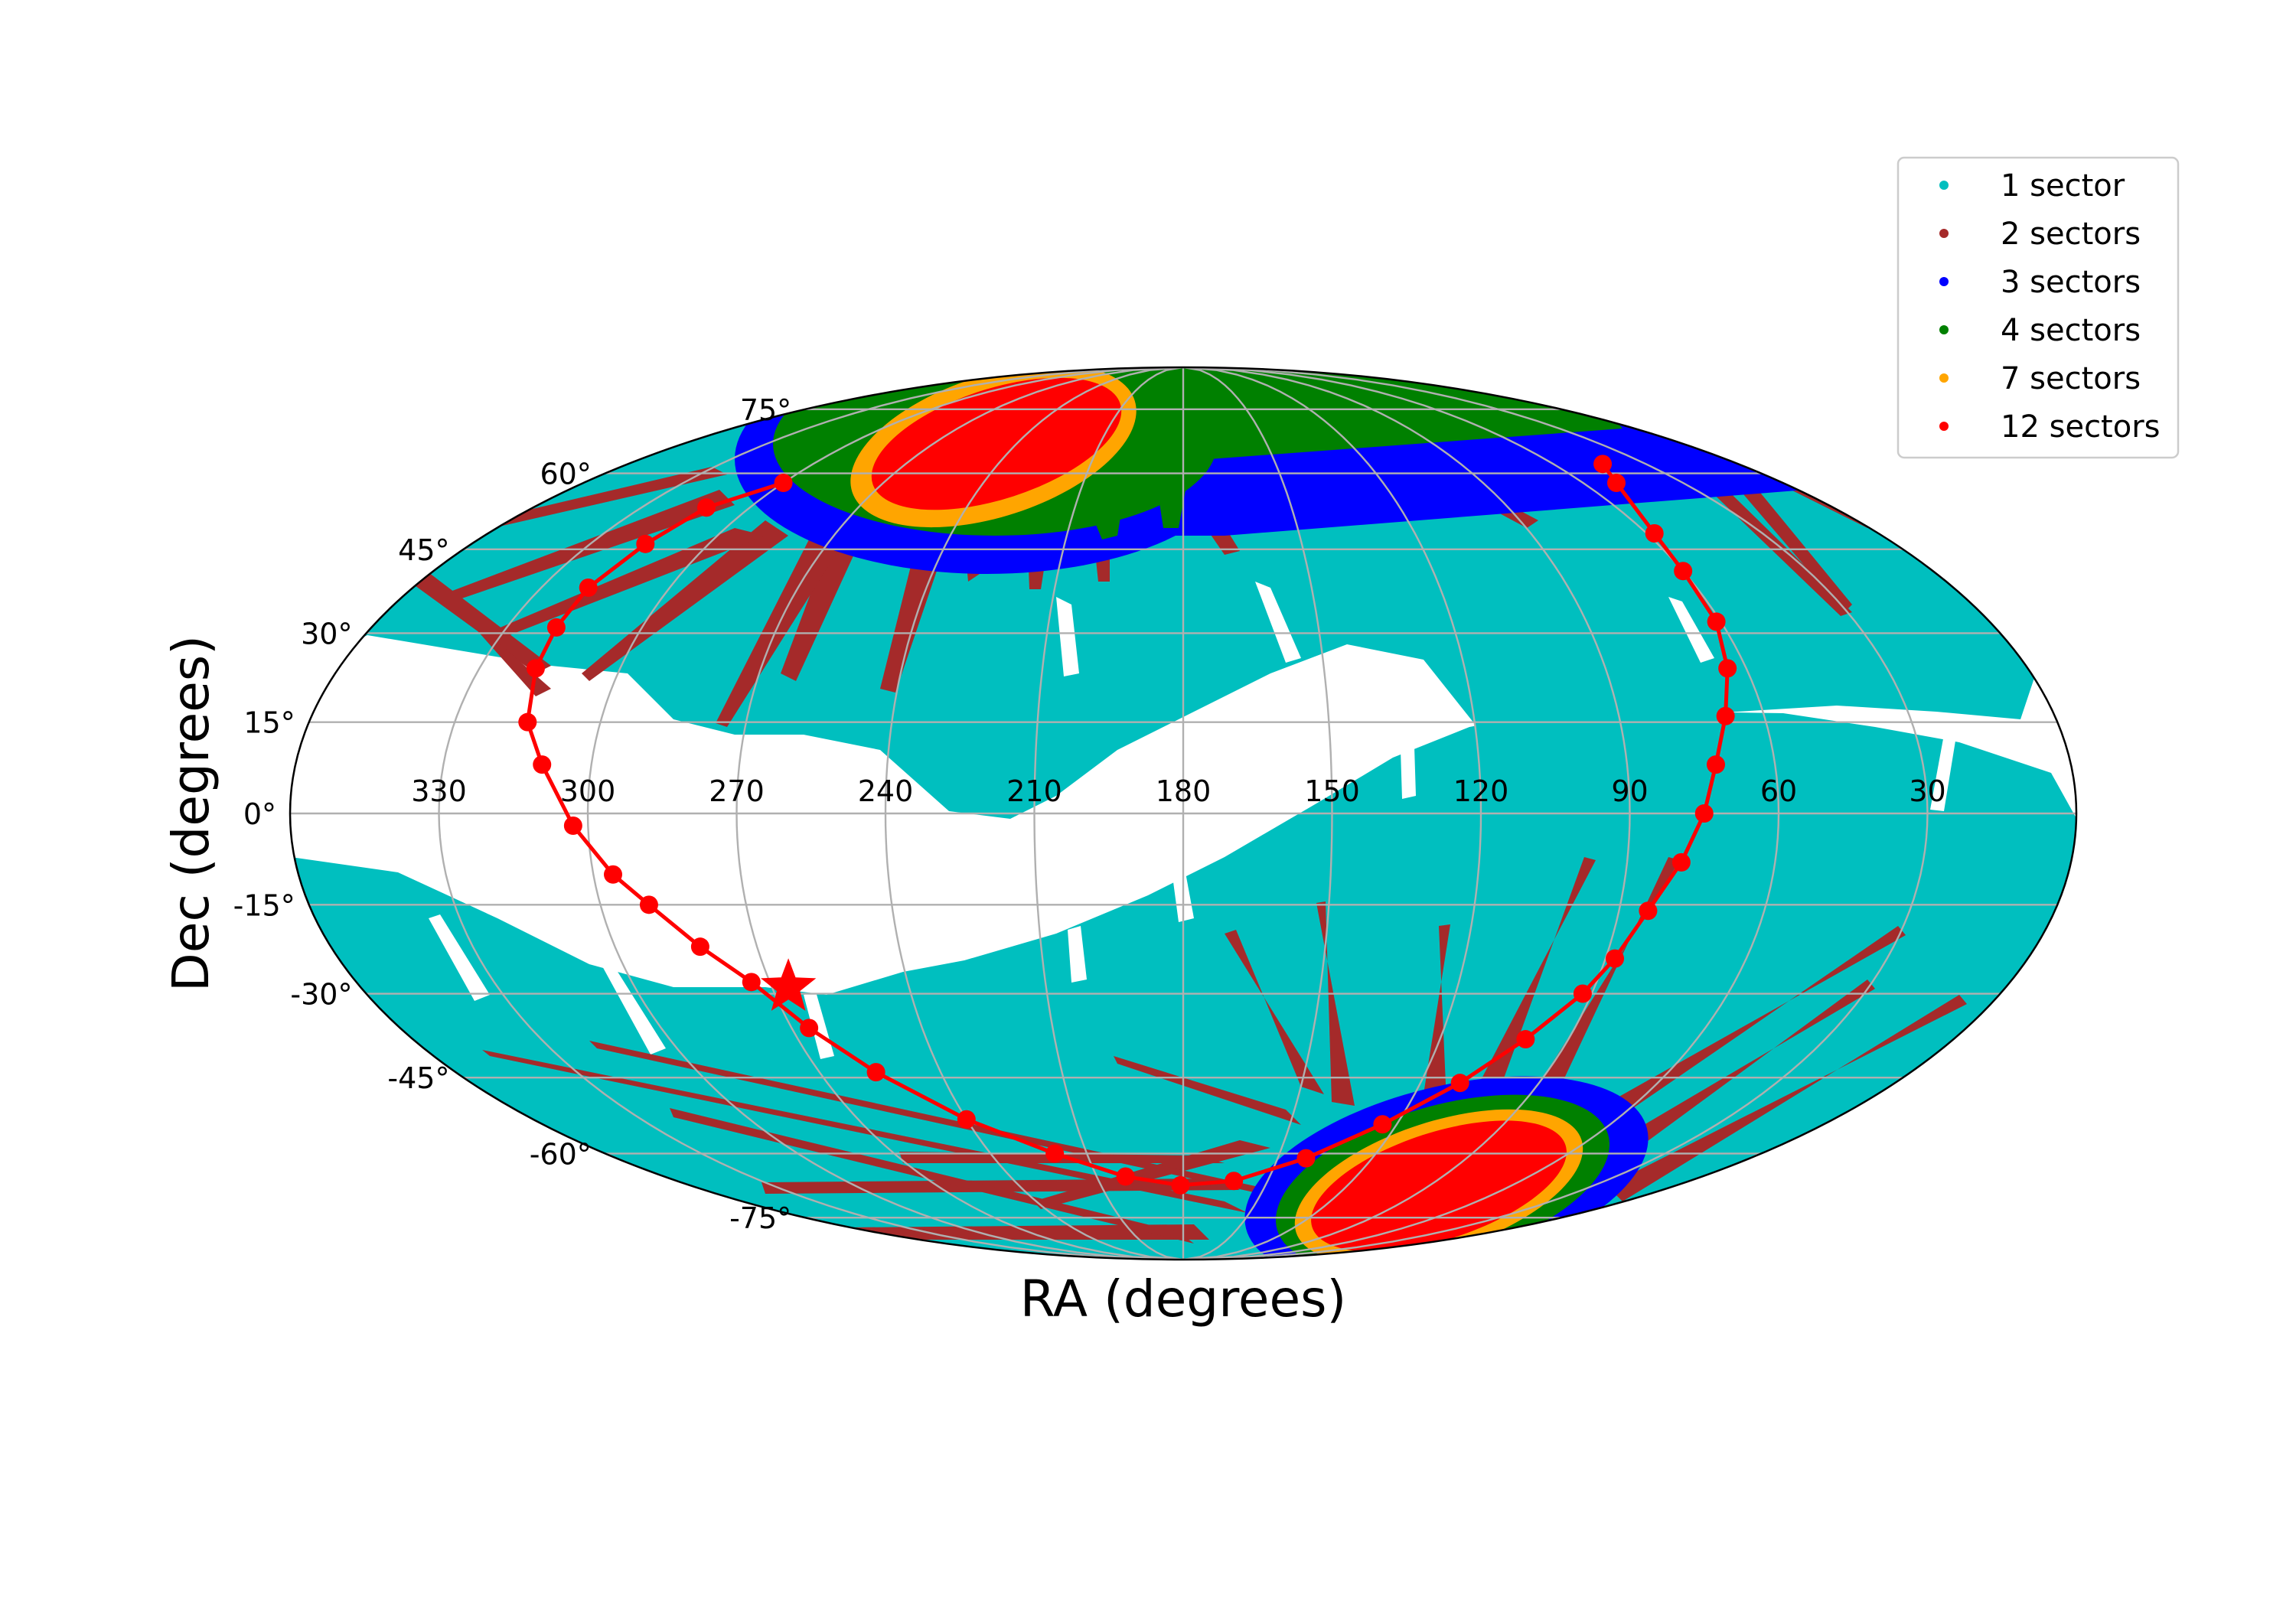  Describe the element at coordinates (561, 1154) in the screenshot. I see `dec-tick-label: -60°` at that location.